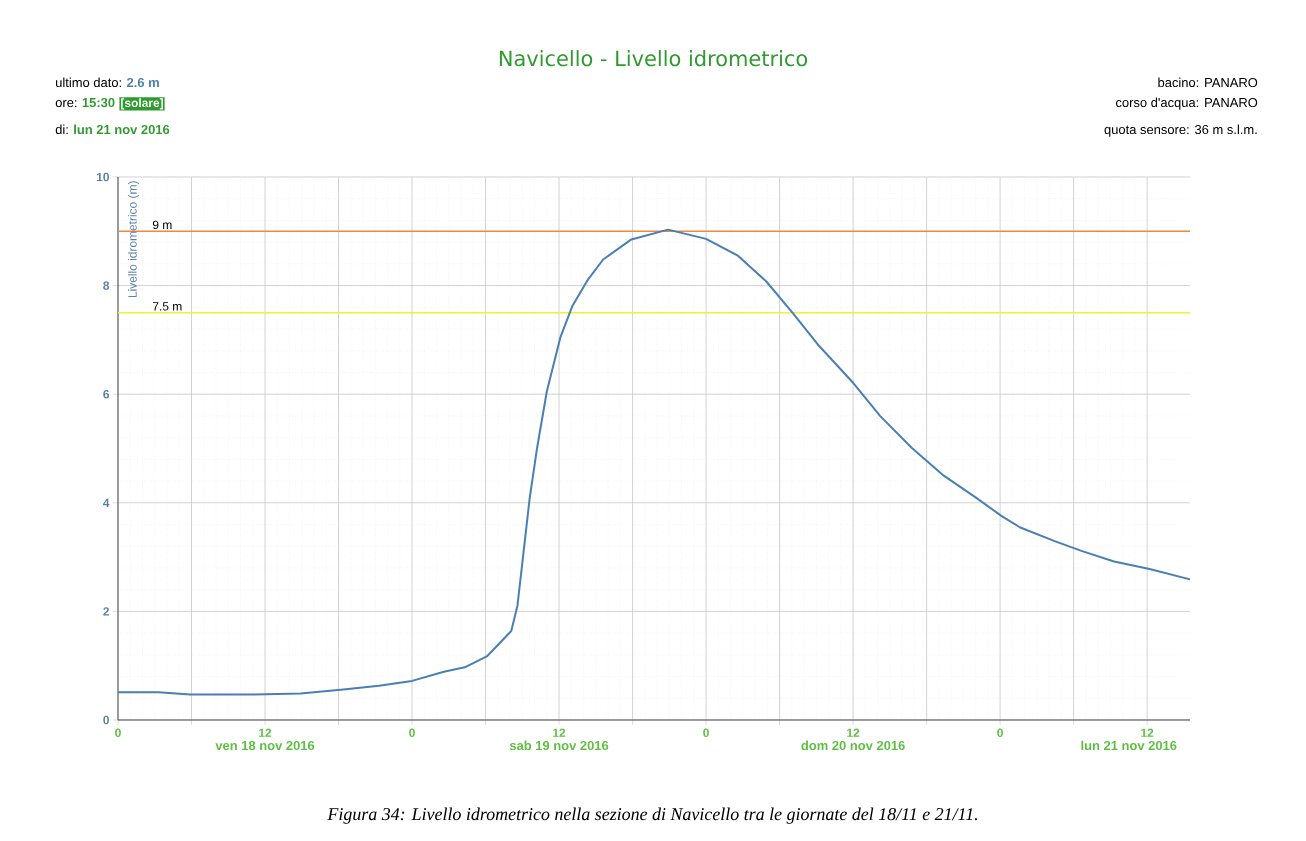 The height and width of the screenshot is (841, 1306). I want to click on y-tick-label: 8, so click(106, 285).